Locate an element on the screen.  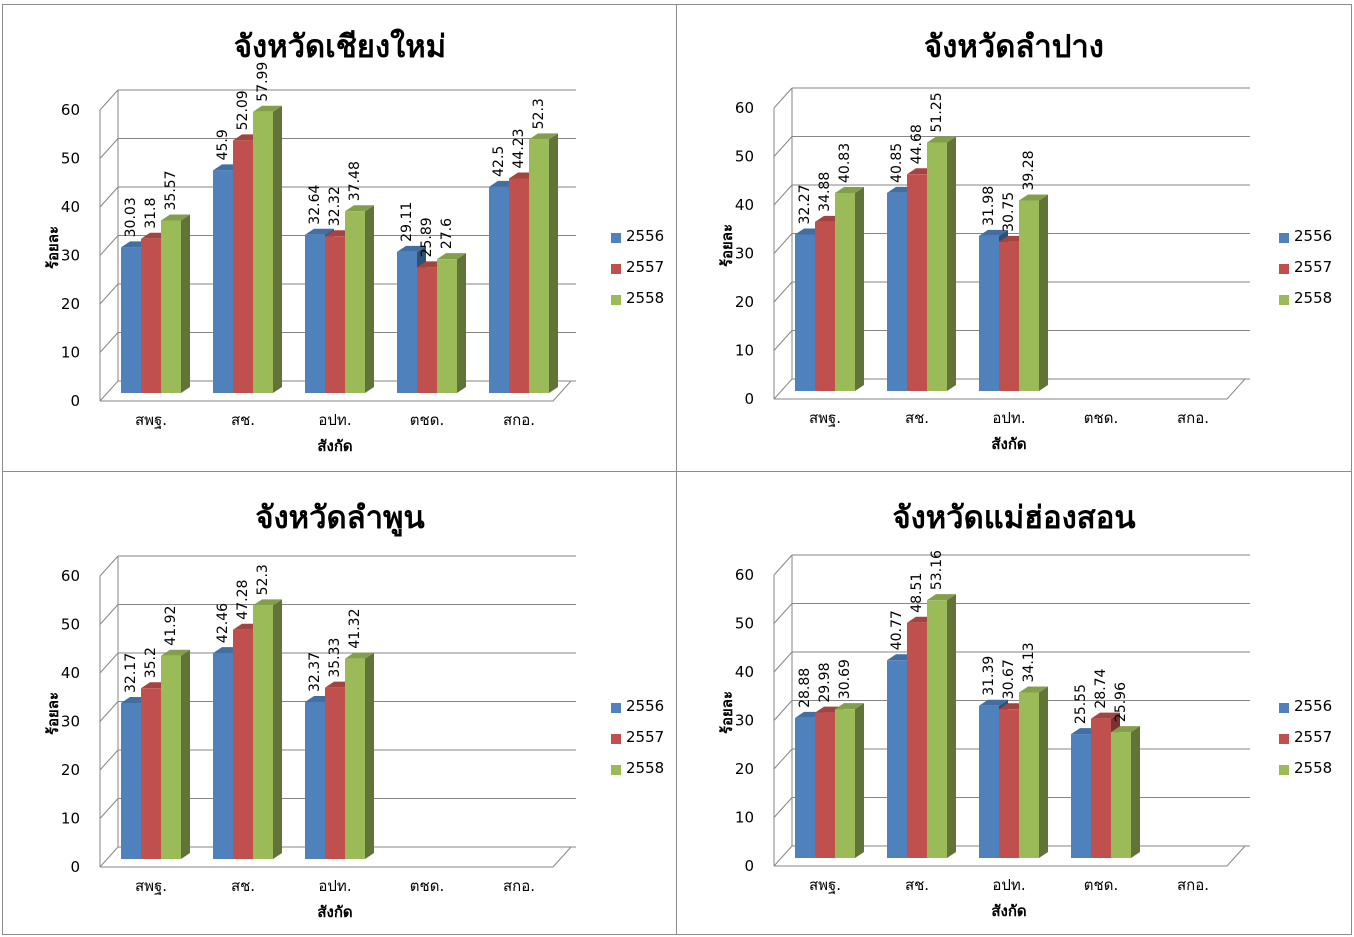
data-label: 35.57 is located at coordinates (171, 190).